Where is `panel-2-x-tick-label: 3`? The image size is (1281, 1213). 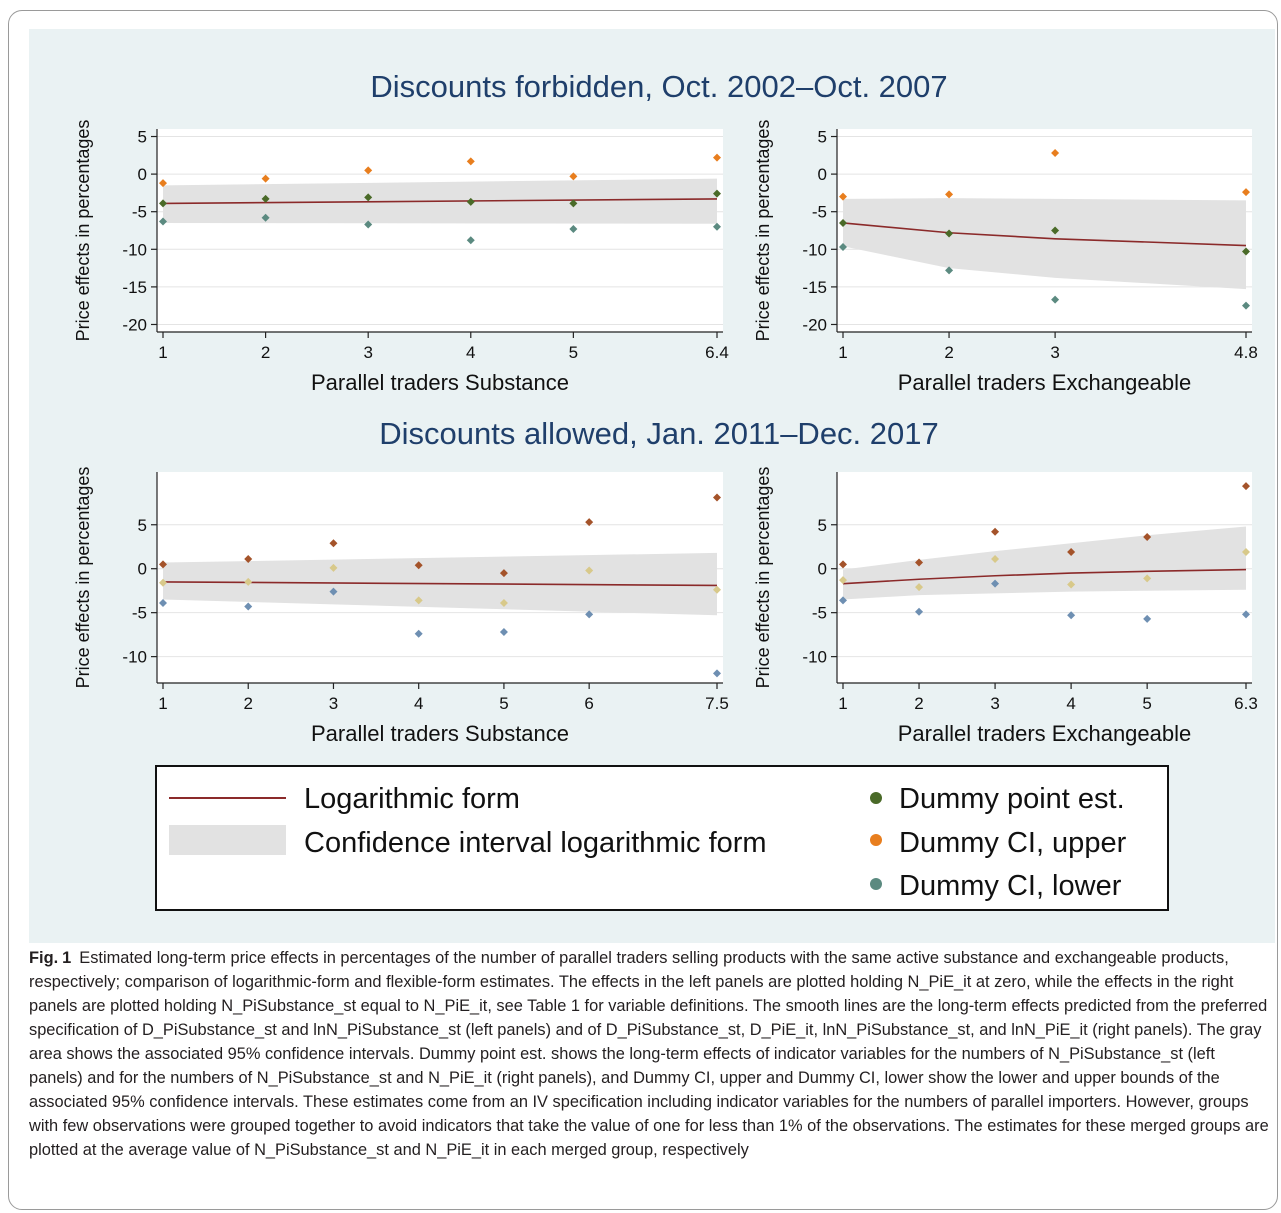
panel-2-x-tick-label: 3 is located at coordinates (1054, 352).